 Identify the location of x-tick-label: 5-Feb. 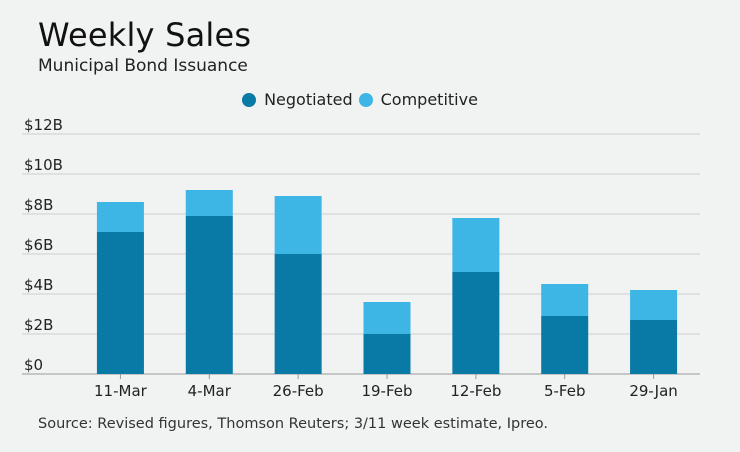
(565, 391).